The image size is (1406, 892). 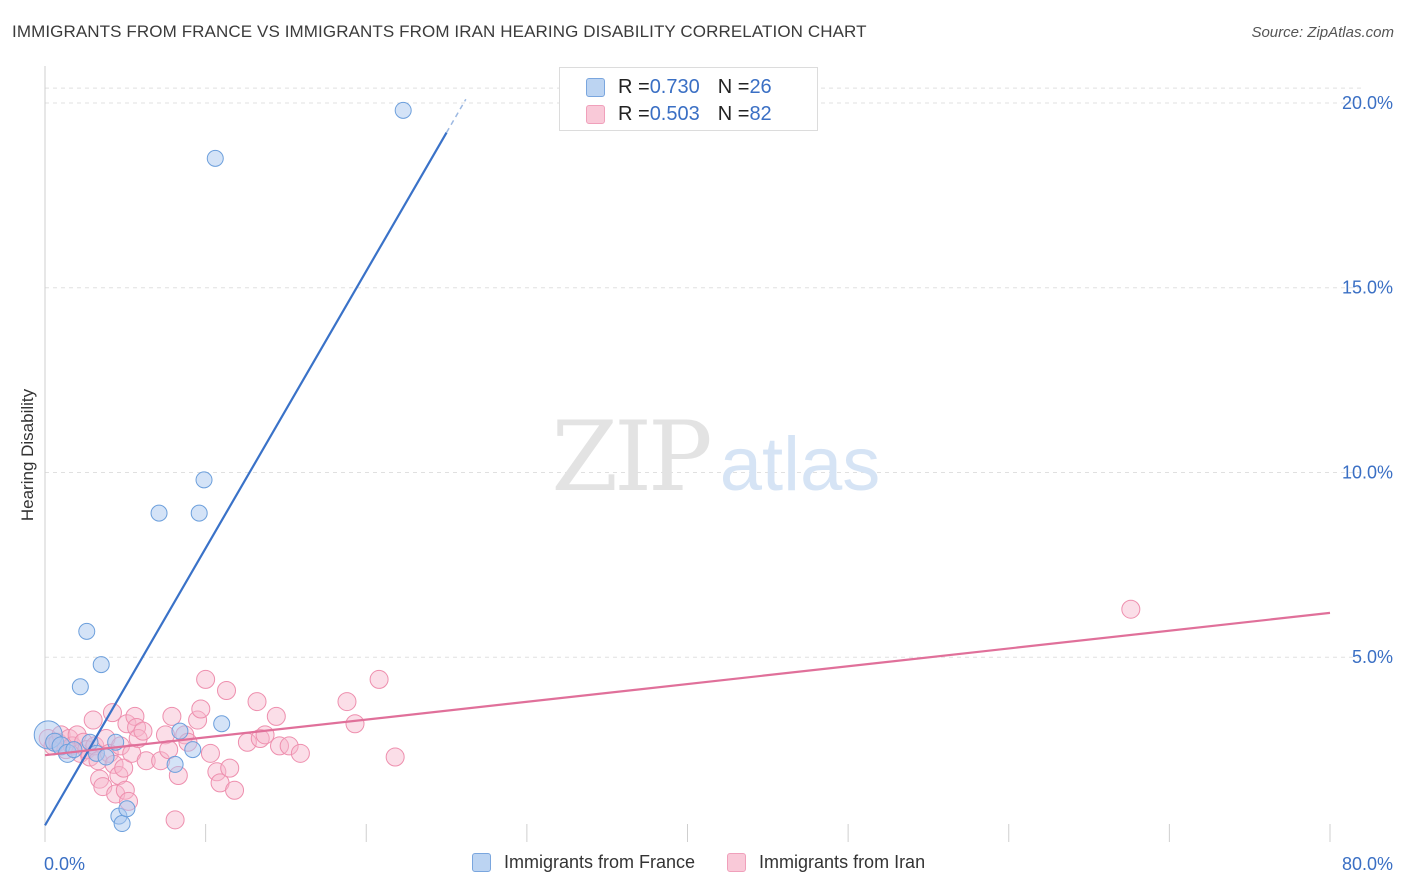 What do you see at coordinates (1367, 288) in the screenshot?
I see `y-tick-label: 15.0%` at bounding box center [1367, 288].